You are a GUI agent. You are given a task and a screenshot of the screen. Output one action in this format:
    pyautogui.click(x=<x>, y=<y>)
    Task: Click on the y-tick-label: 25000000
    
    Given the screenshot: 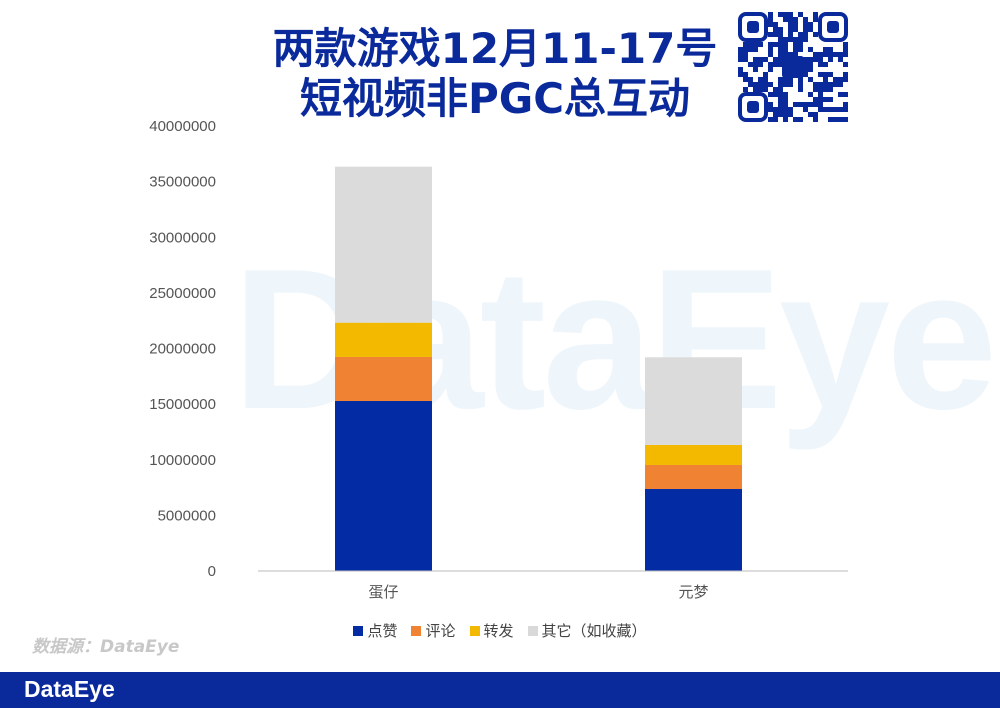 What is the action you would take?
    pyautogui.click(x=182, y=293)
    